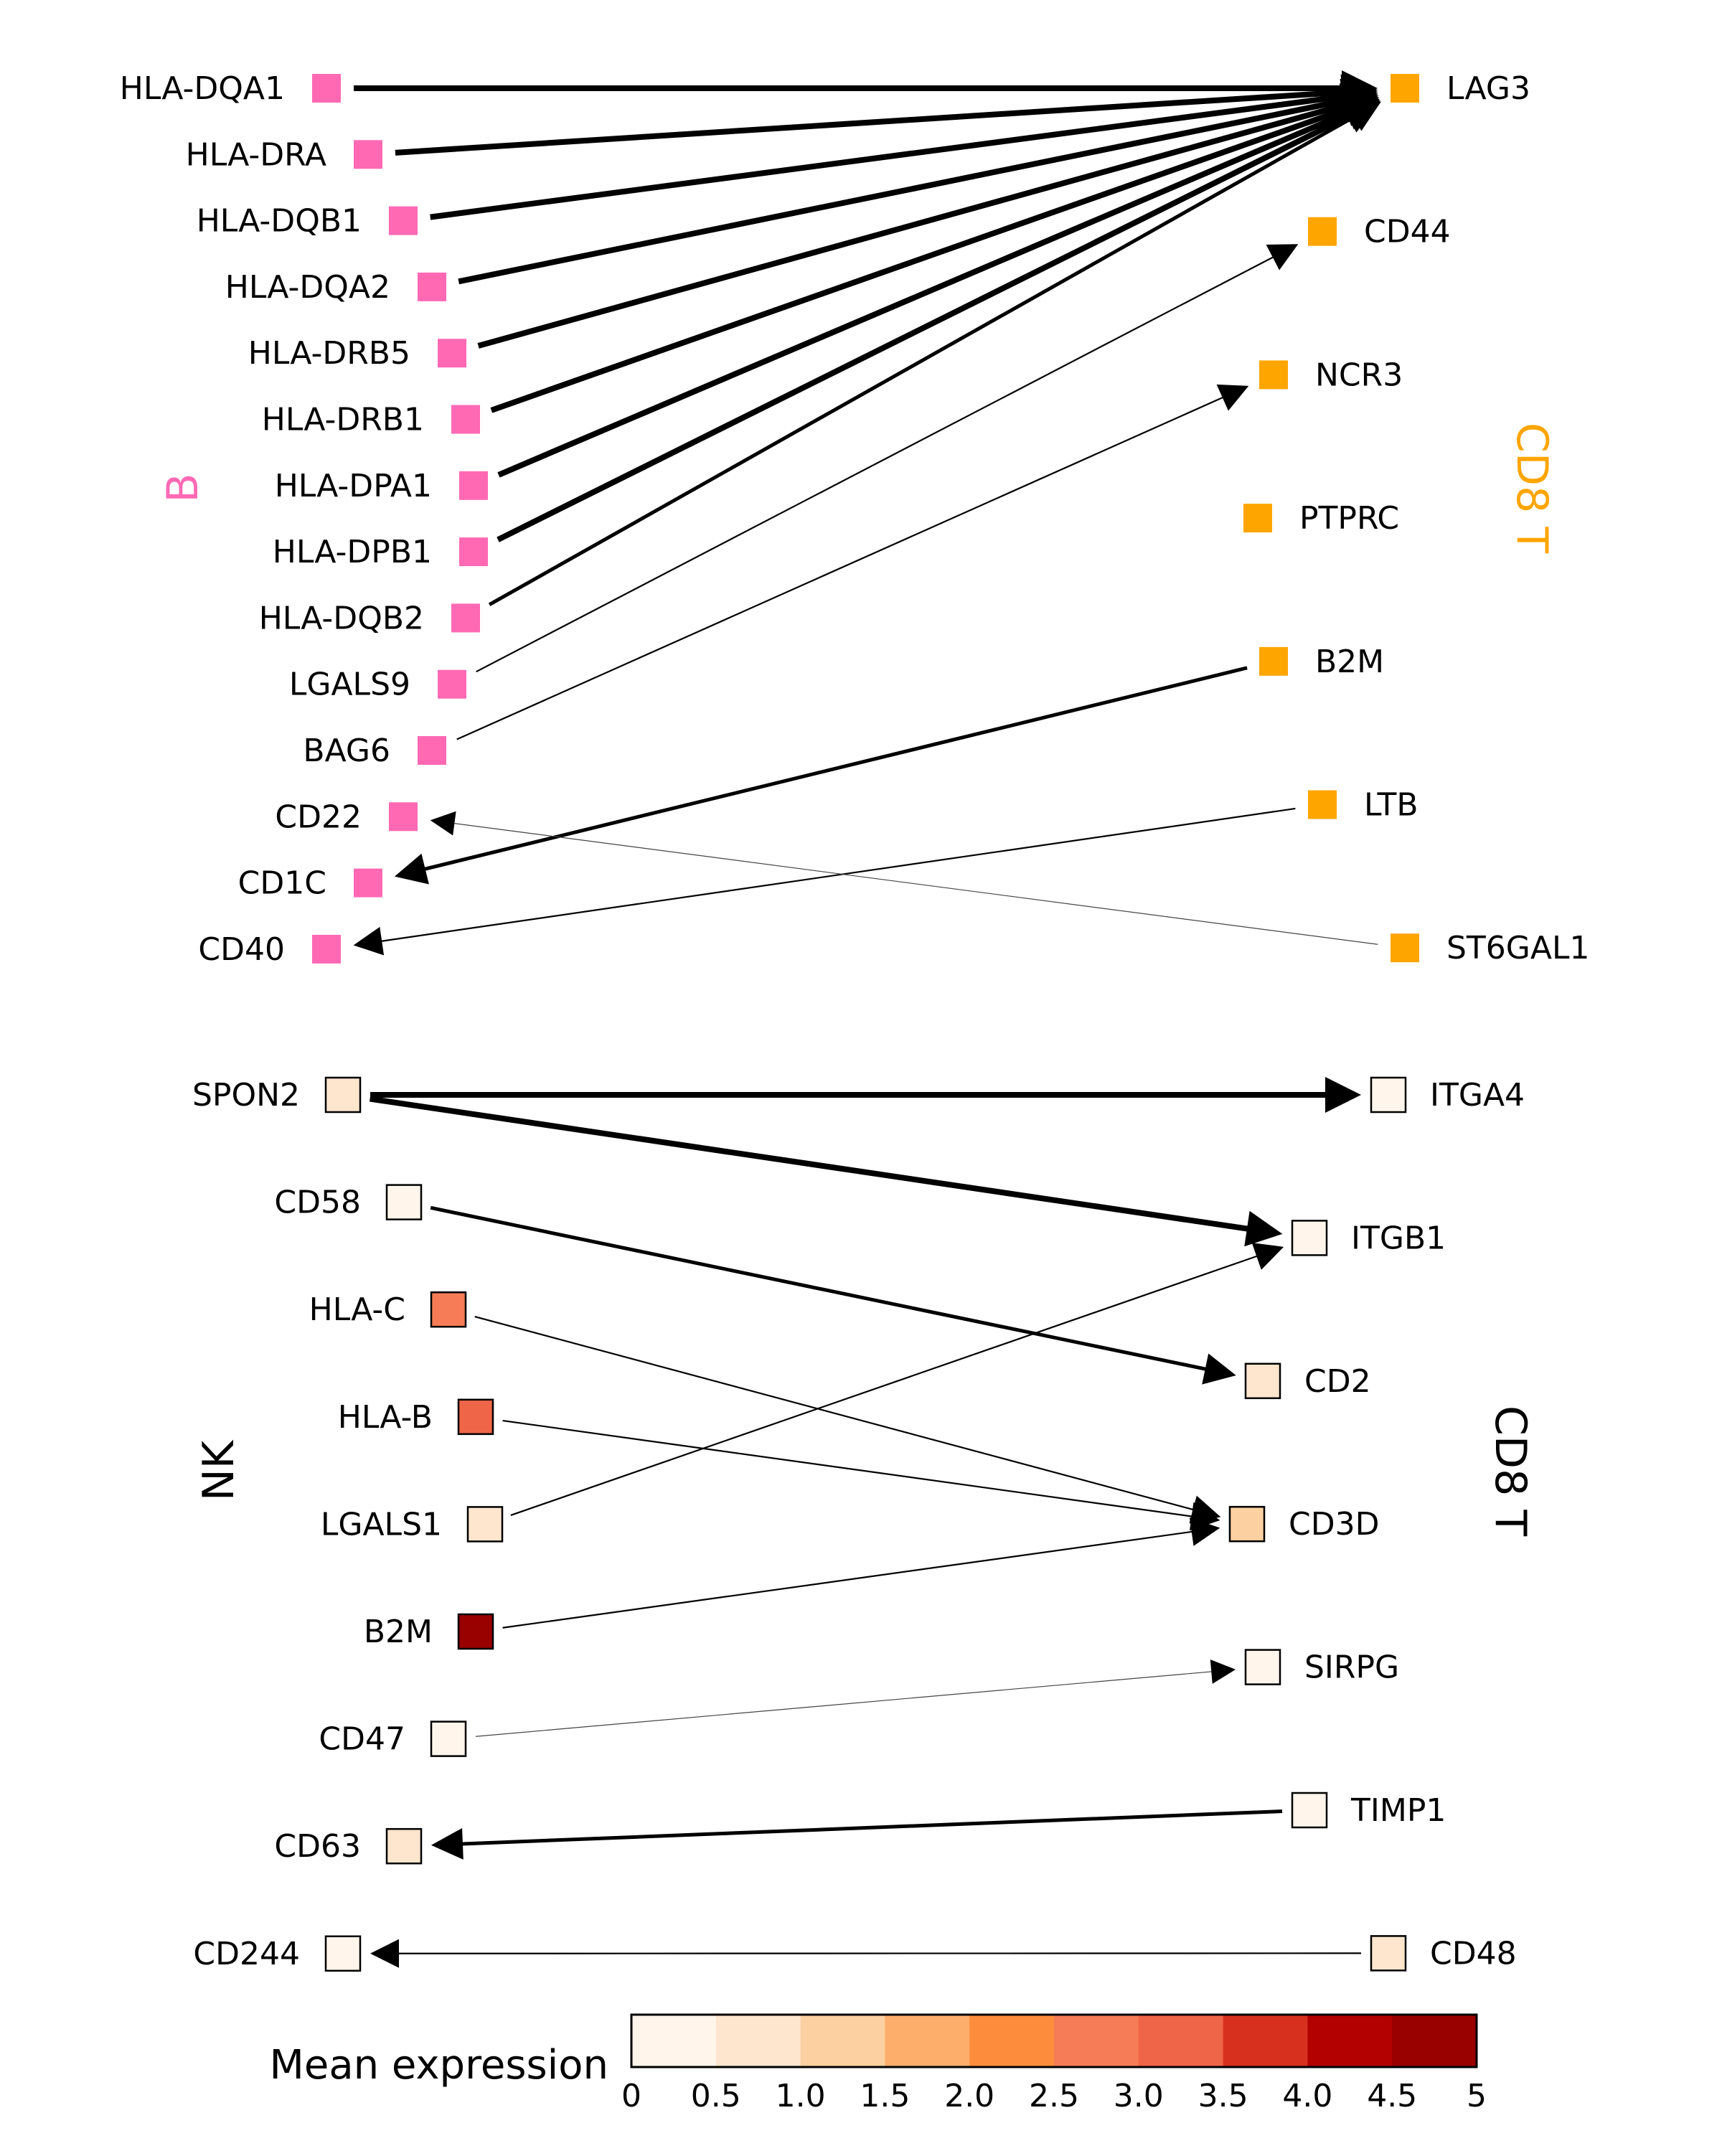  I want to click on label-b-hla-dra: HLA-DRA, so click(256, 155).